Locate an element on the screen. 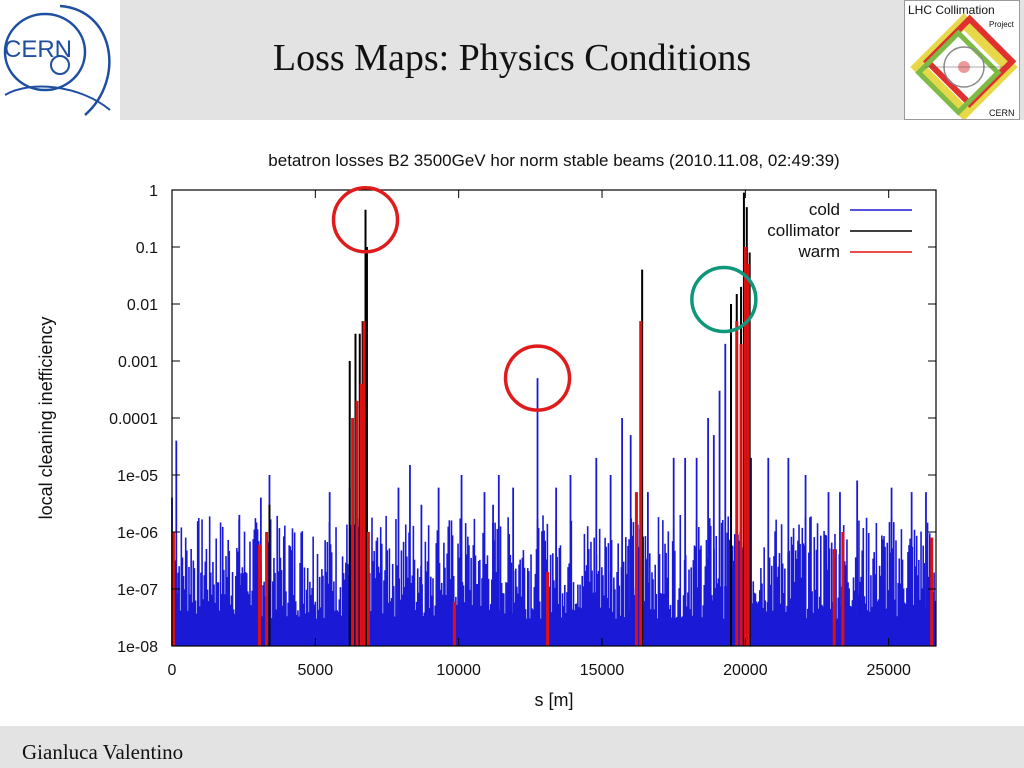  y-tick-label: 0.001 is located at coordinates (138, 362).